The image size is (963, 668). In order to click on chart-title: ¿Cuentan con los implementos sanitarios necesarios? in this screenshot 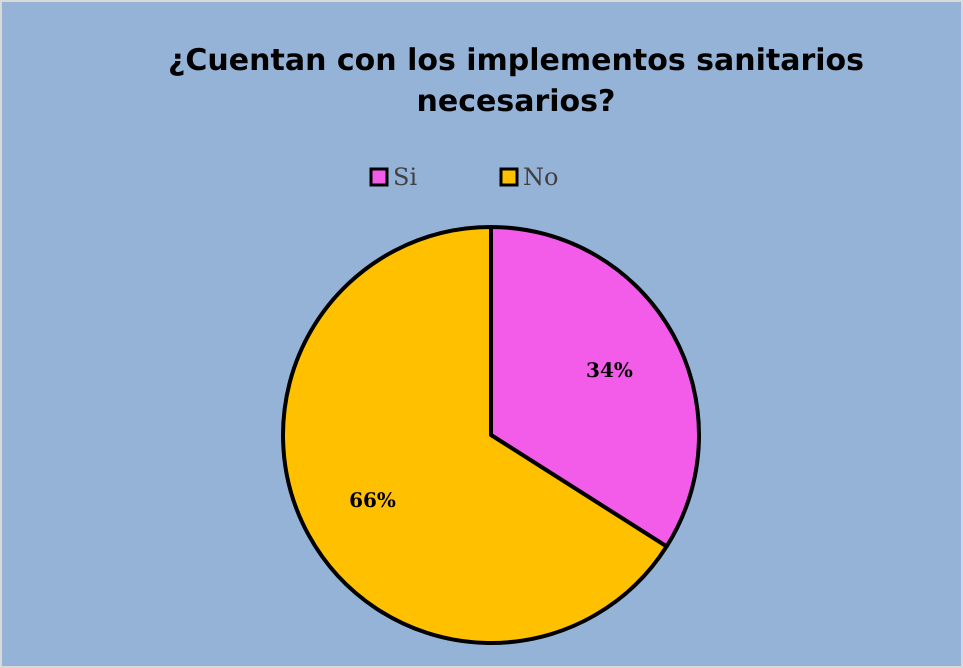, I will do `click(516, 81)`.